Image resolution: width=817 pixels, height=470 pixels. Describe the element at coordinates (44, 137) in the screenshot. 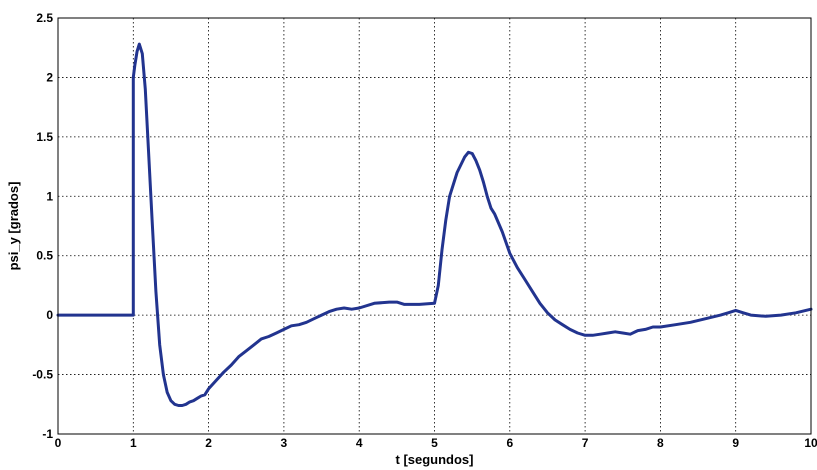

I see `y-tick-label: 1.5` at that location.